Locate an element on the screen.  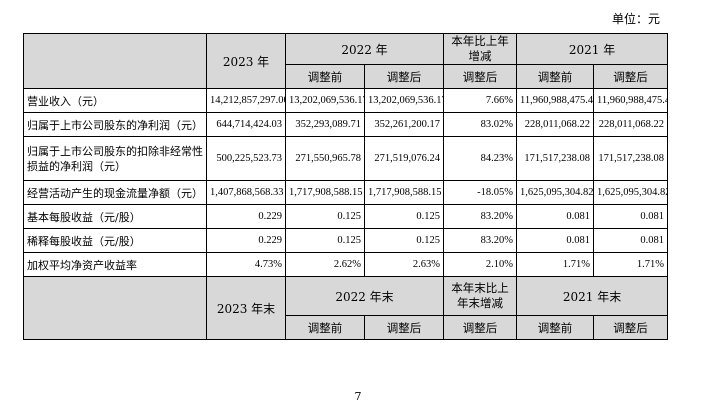
header-2021-end-after: 调整后 is located at coordinates (631, 327).